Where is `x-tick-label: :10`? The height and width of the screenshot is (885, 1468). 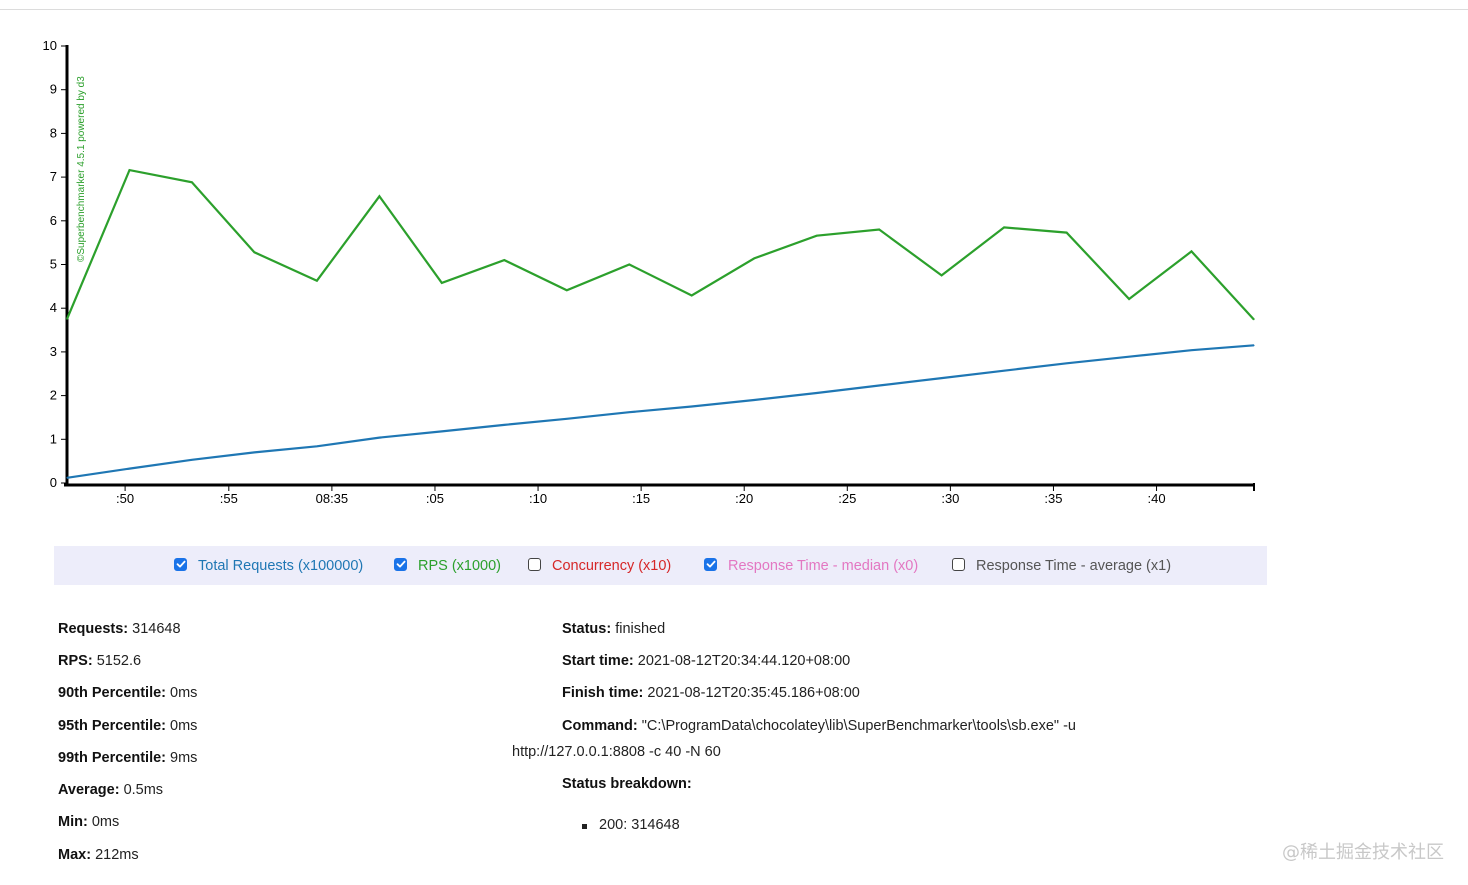
x-tick-label: :10 is located at coordinates (538, 498).